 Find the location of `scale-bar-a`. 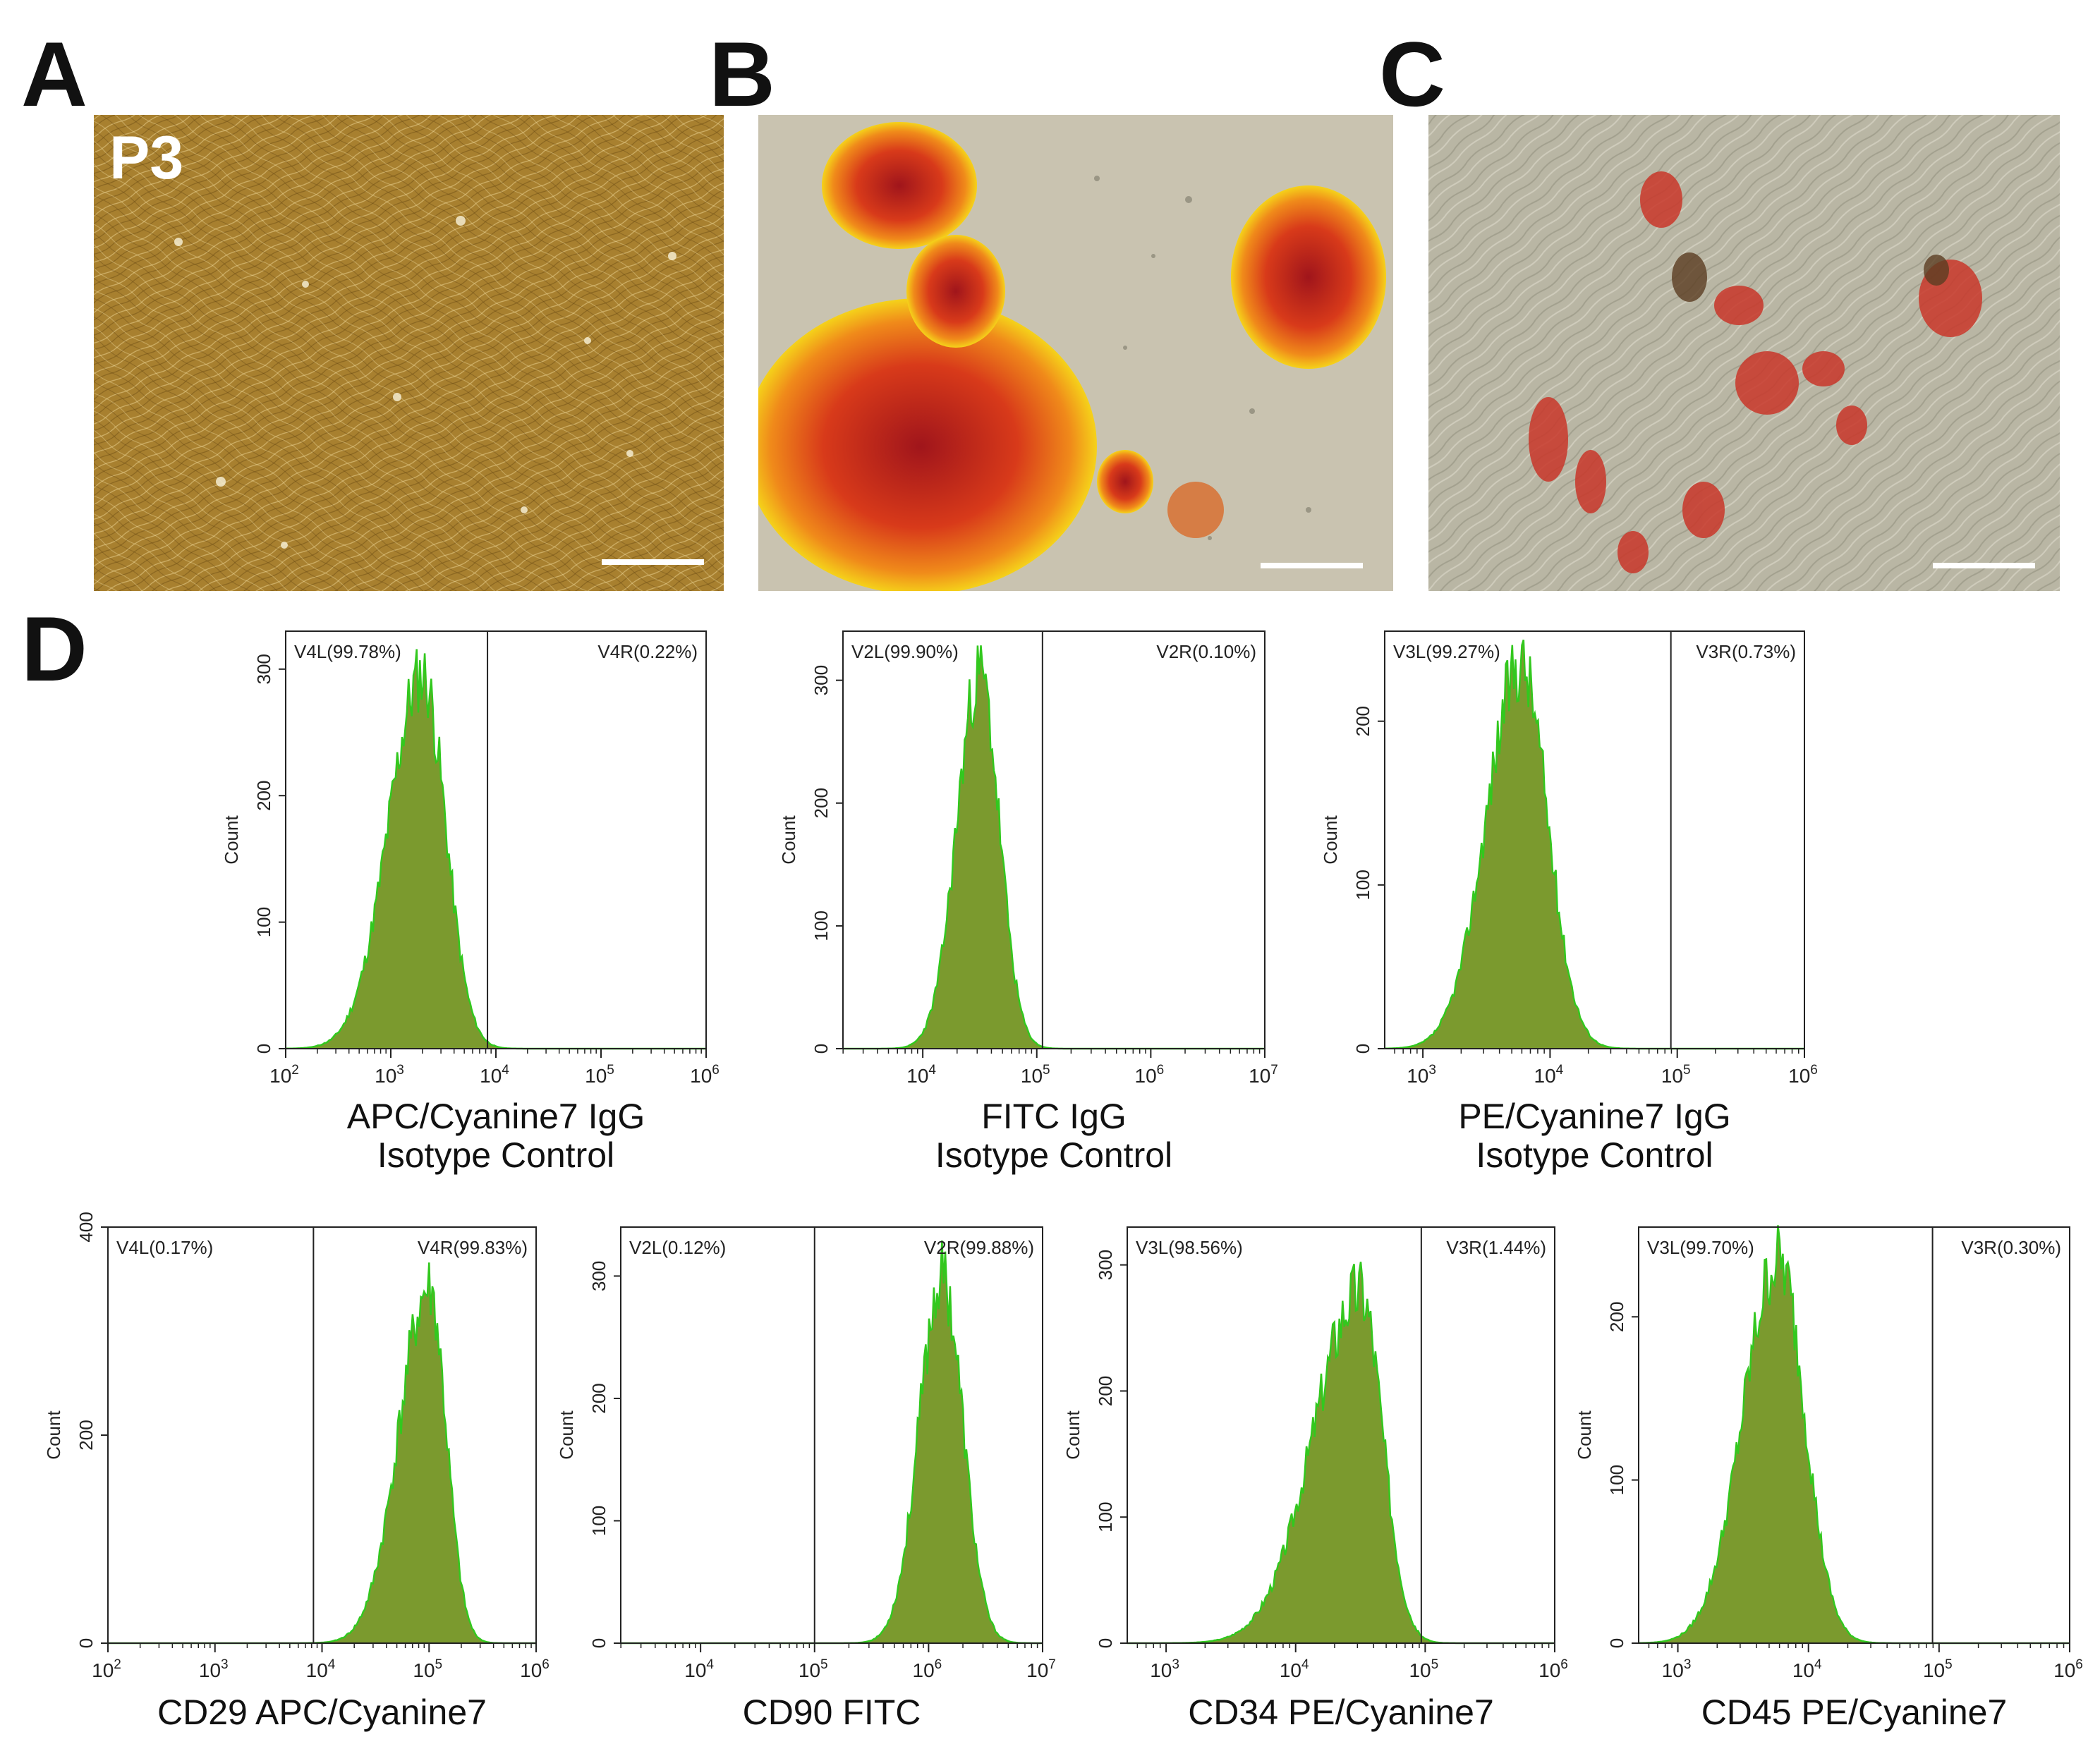

scale-bar-a is located at coordinates (653, 562).